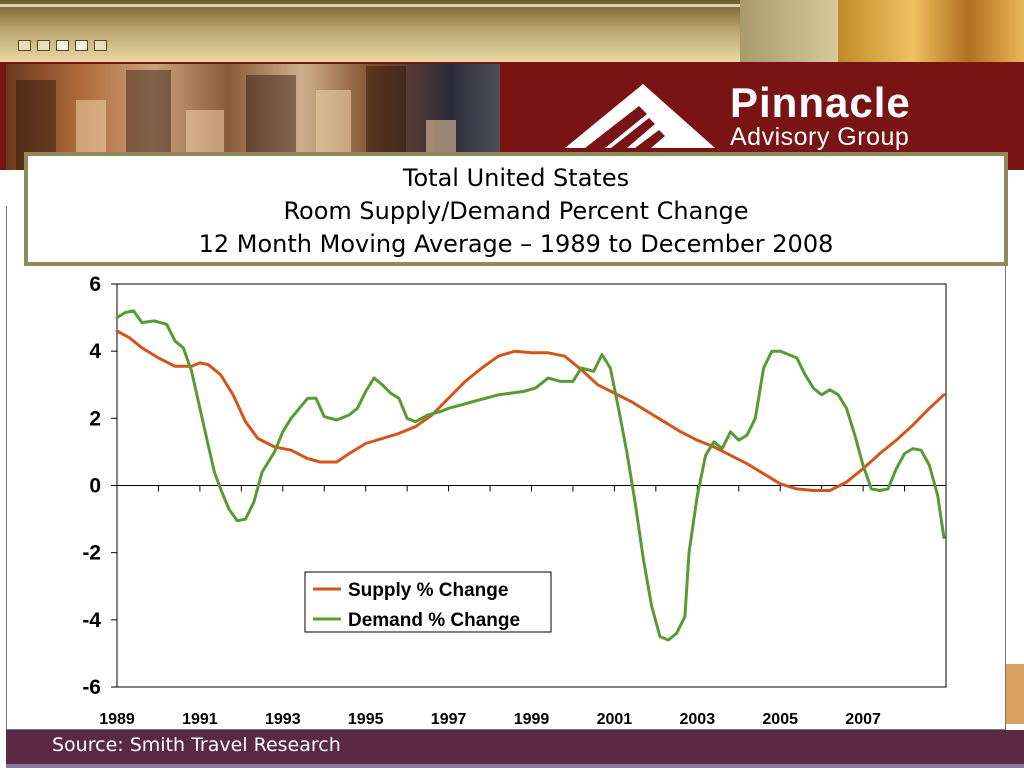  What do you see at coordinates (117, 719) in the screenshot?
I see `x-tick-label: 1989` at bounding box center [117, 719].